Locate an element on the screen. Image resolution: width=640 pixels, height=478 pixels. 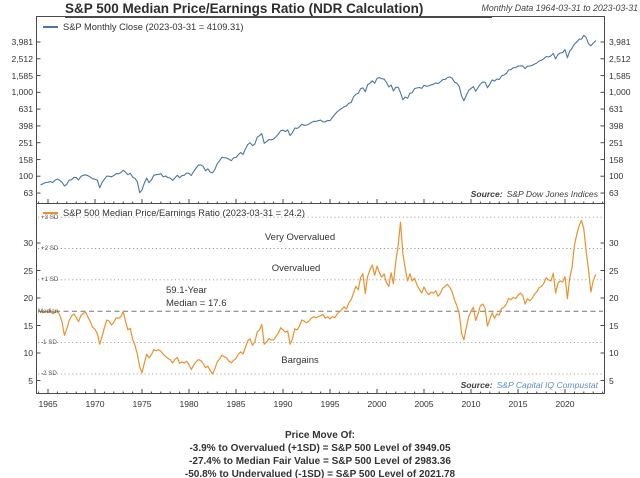
ytick-label-right: 5 is located at coordinates (611, 380).